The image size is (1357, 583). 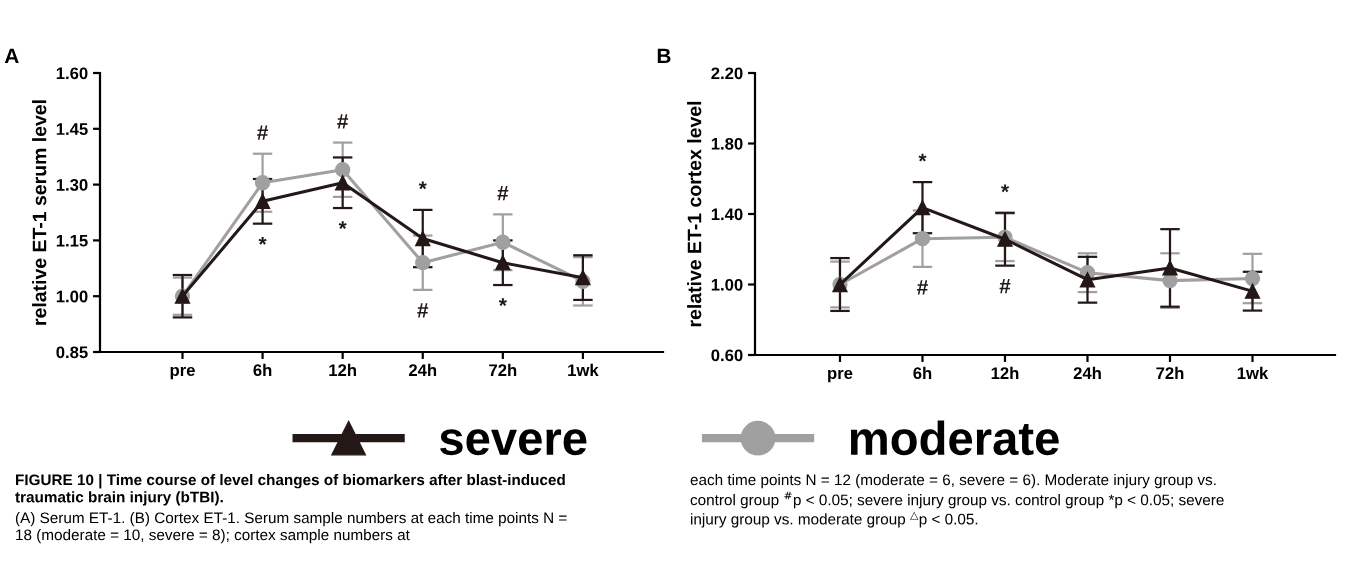 What do you see at coordinates (664, 56) in the screenshot?
I see `text: B` at bounding box center [664, 56].